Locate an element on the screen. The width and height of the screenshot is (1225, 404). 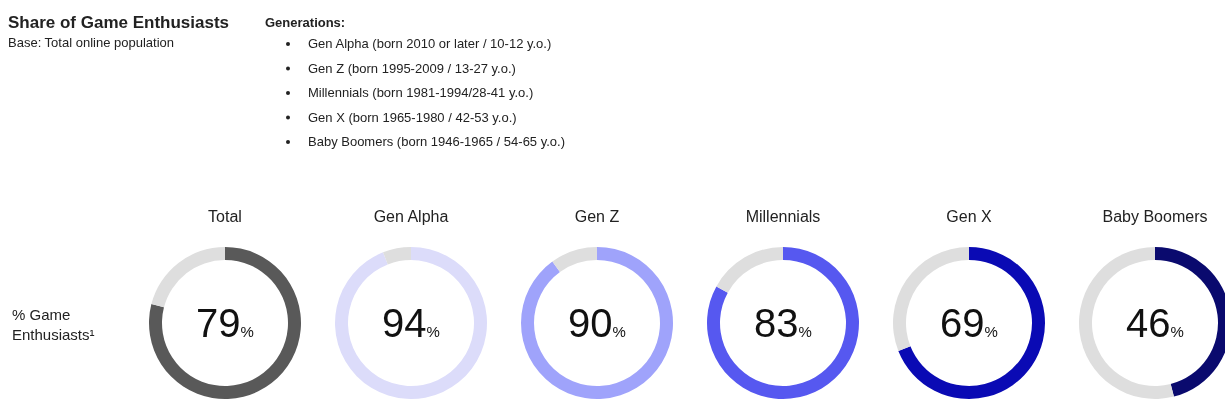
chart-title: Gen Alpha is located at coordinates (411, 216).